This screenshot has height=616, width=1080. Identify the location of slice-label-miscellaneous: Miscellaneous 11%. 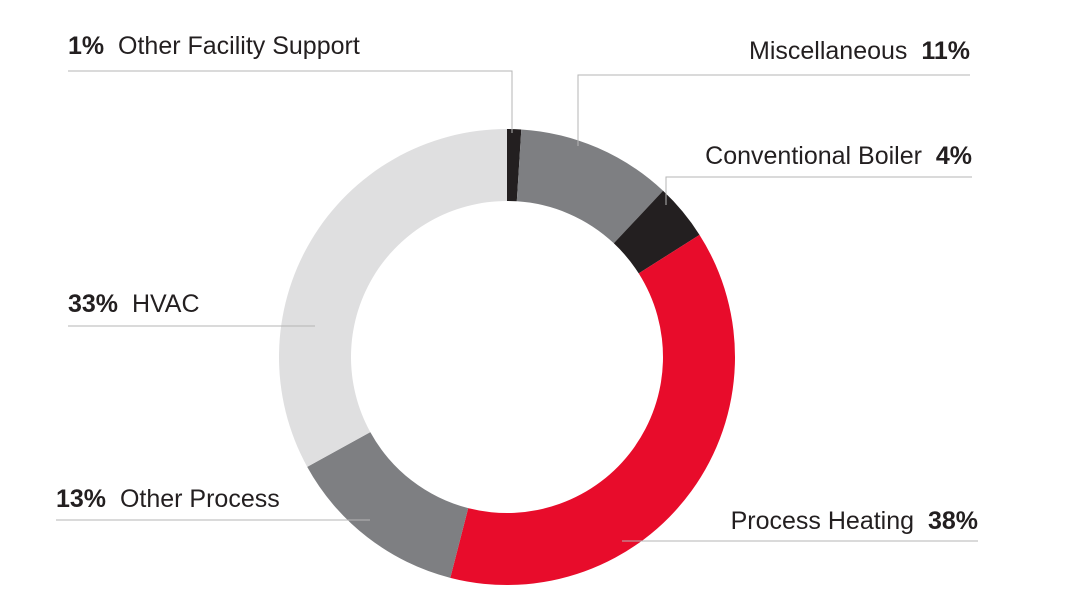
(859, 51).